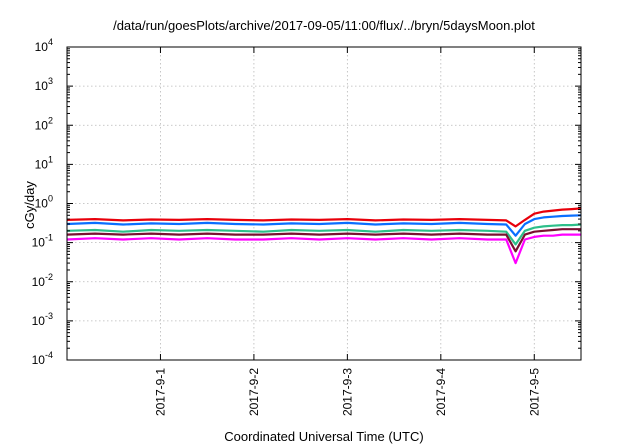 The height and width of the screenshot is (448, 640). Describe the element at coordinates (44, 162) in the screenshot. I see `y-tick-label: 10¹` at that location.